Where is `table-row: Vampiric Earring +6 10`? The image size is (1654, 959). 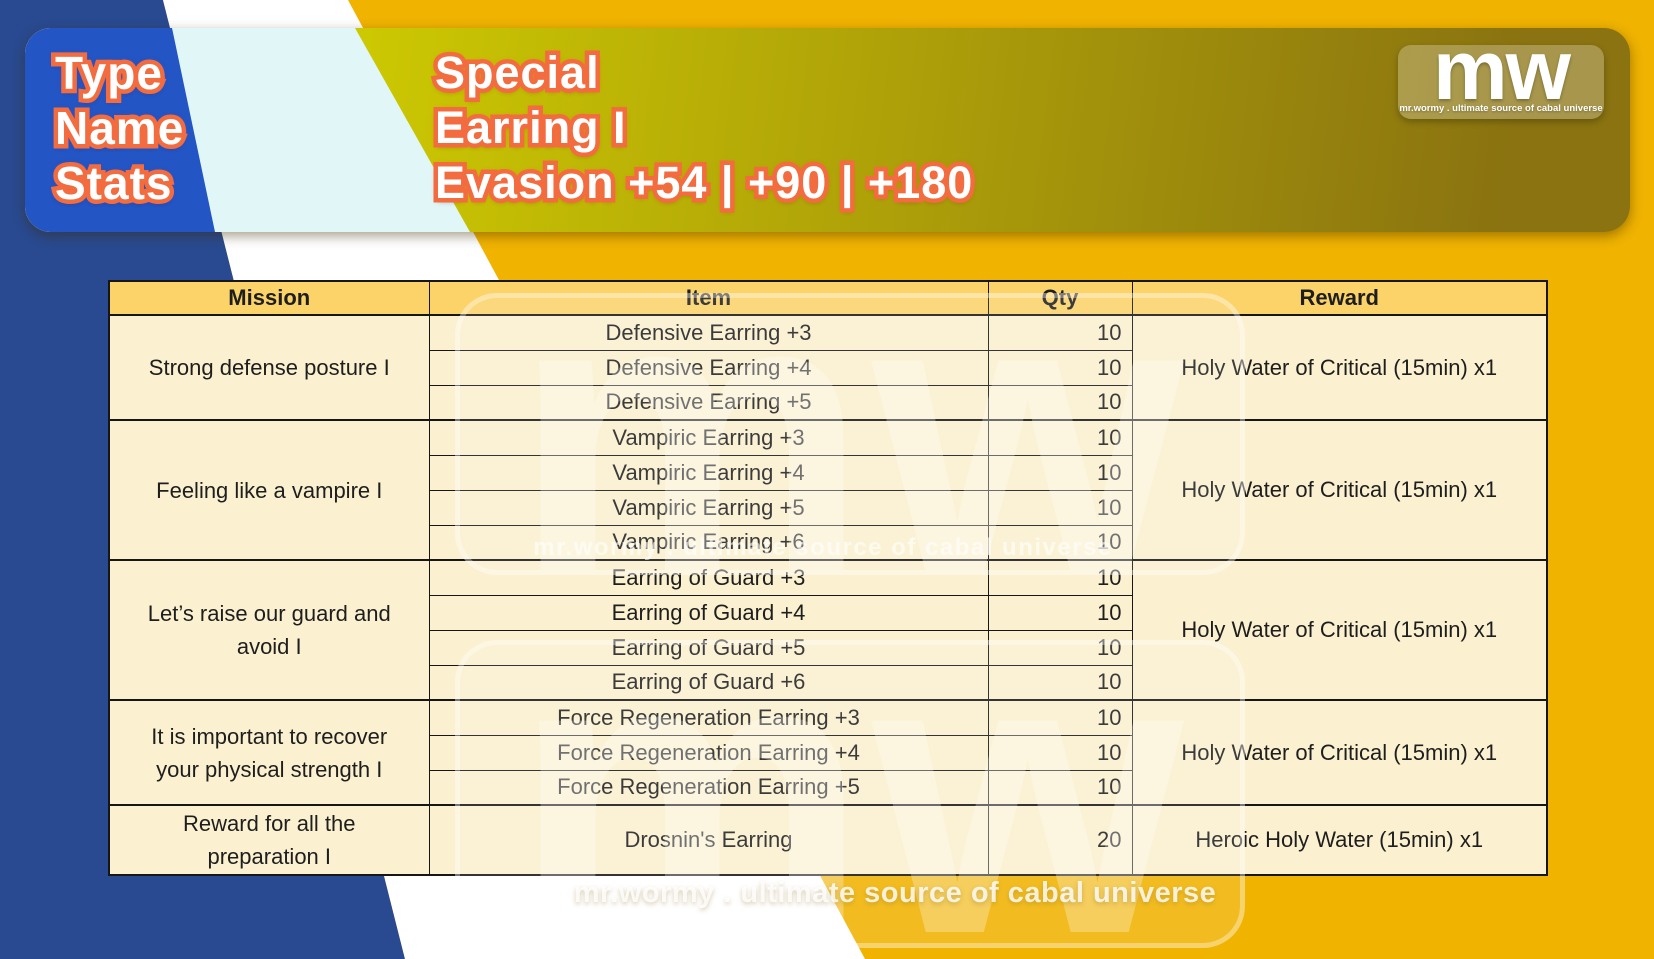 table-row: Vampiric Earring +6 10 is located at coordinates (828, 542).